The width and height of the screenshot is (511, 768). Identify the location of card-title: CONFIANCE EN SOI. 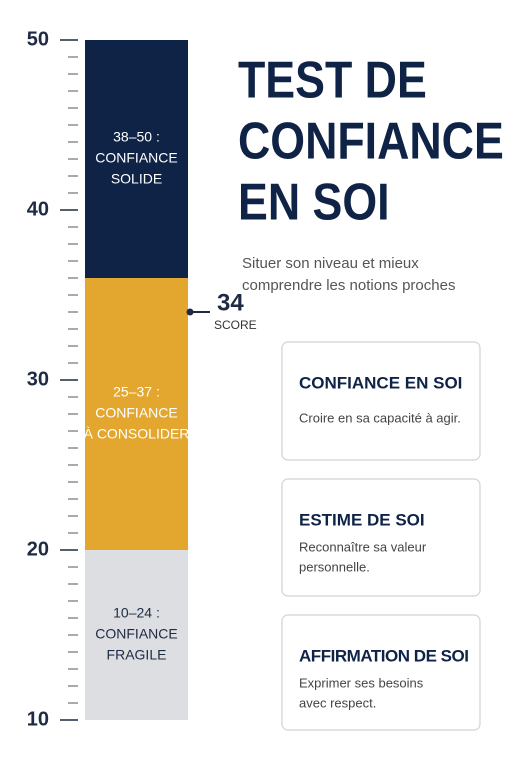
(380, 382).